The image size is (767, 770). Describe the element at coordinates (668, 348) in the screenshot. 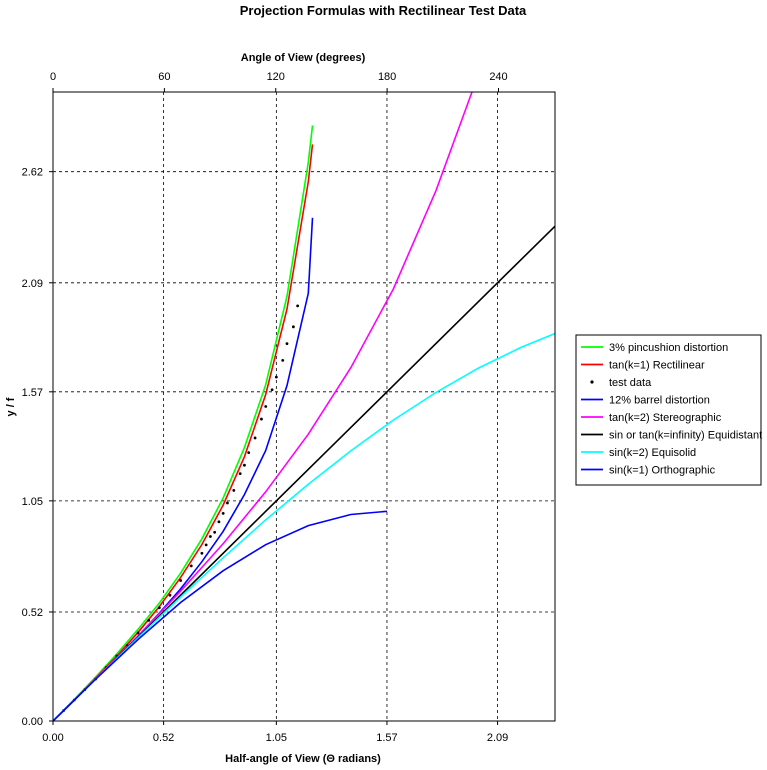

I see `legend-entry: 3% pincushion distortion` at that location.